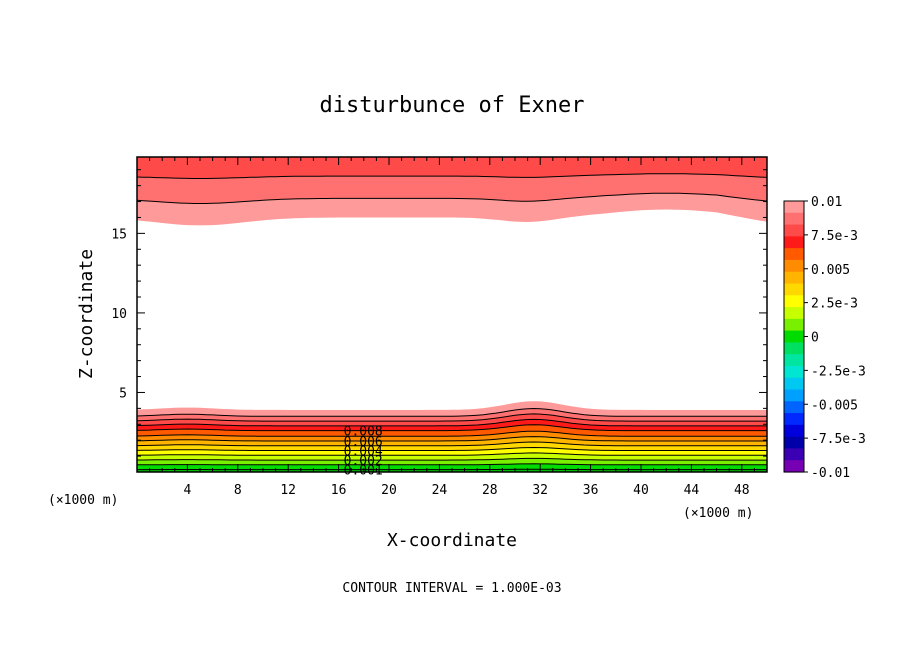 The image size is (904, 654). What do you see at coordinates (187, 490) in the screenshot?
I see `x-tick-label: 4` at bounding box center [187, 490].